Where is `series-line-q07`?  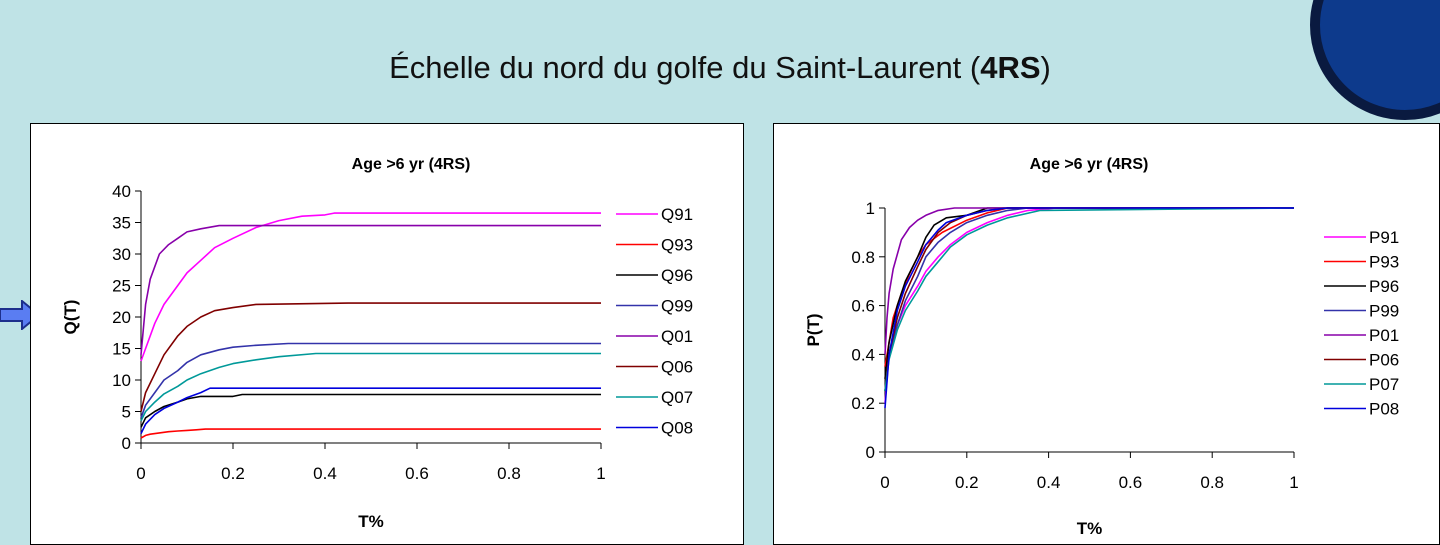 series-line-q07 is located at coordinates (370, 387).